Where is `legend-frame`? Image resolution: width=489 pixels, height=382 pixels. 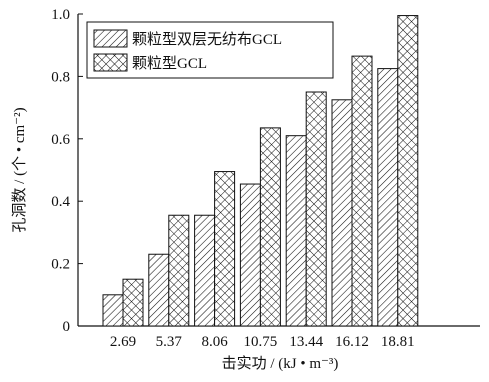
legend-frame is located at coordinates (210, 50).